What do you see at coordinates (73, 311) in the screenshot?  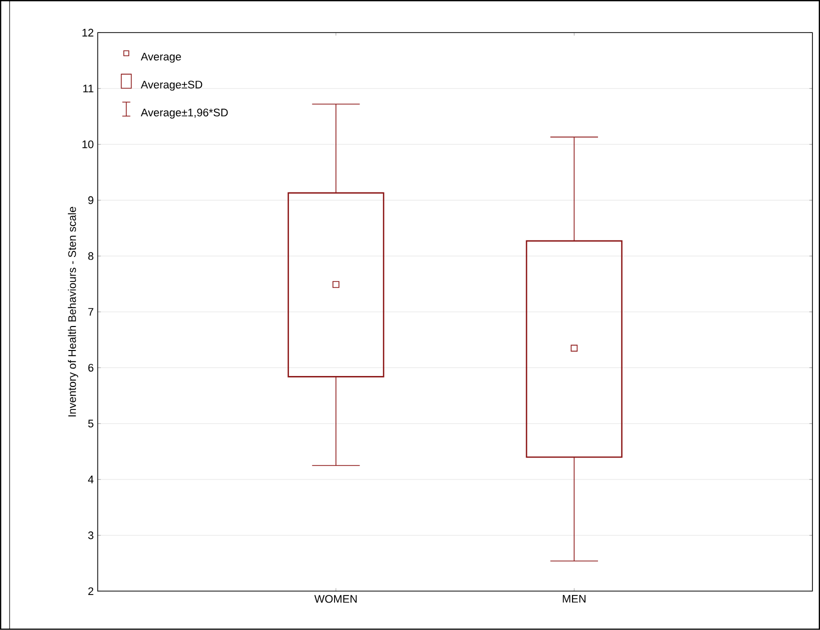 I see `y-axis-title: Inventory of Health Behaviours - Sten scale` at bounding box center [73, 311].